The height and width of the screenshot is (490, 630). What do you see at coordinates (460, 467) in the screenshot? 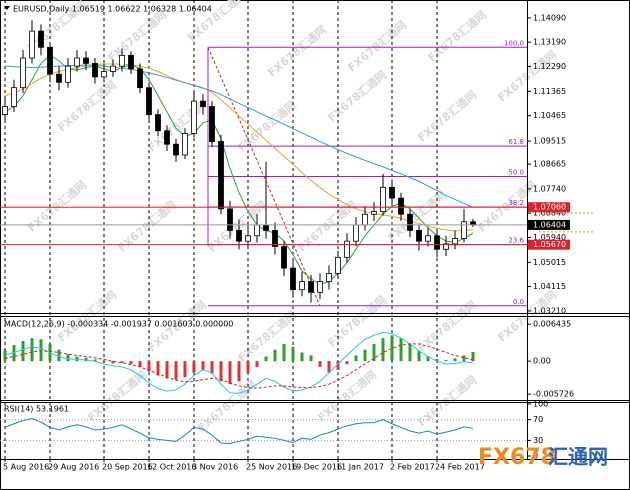
I see `x-tick-label: 24 Feb 2017` at bounding box center [460, 467].